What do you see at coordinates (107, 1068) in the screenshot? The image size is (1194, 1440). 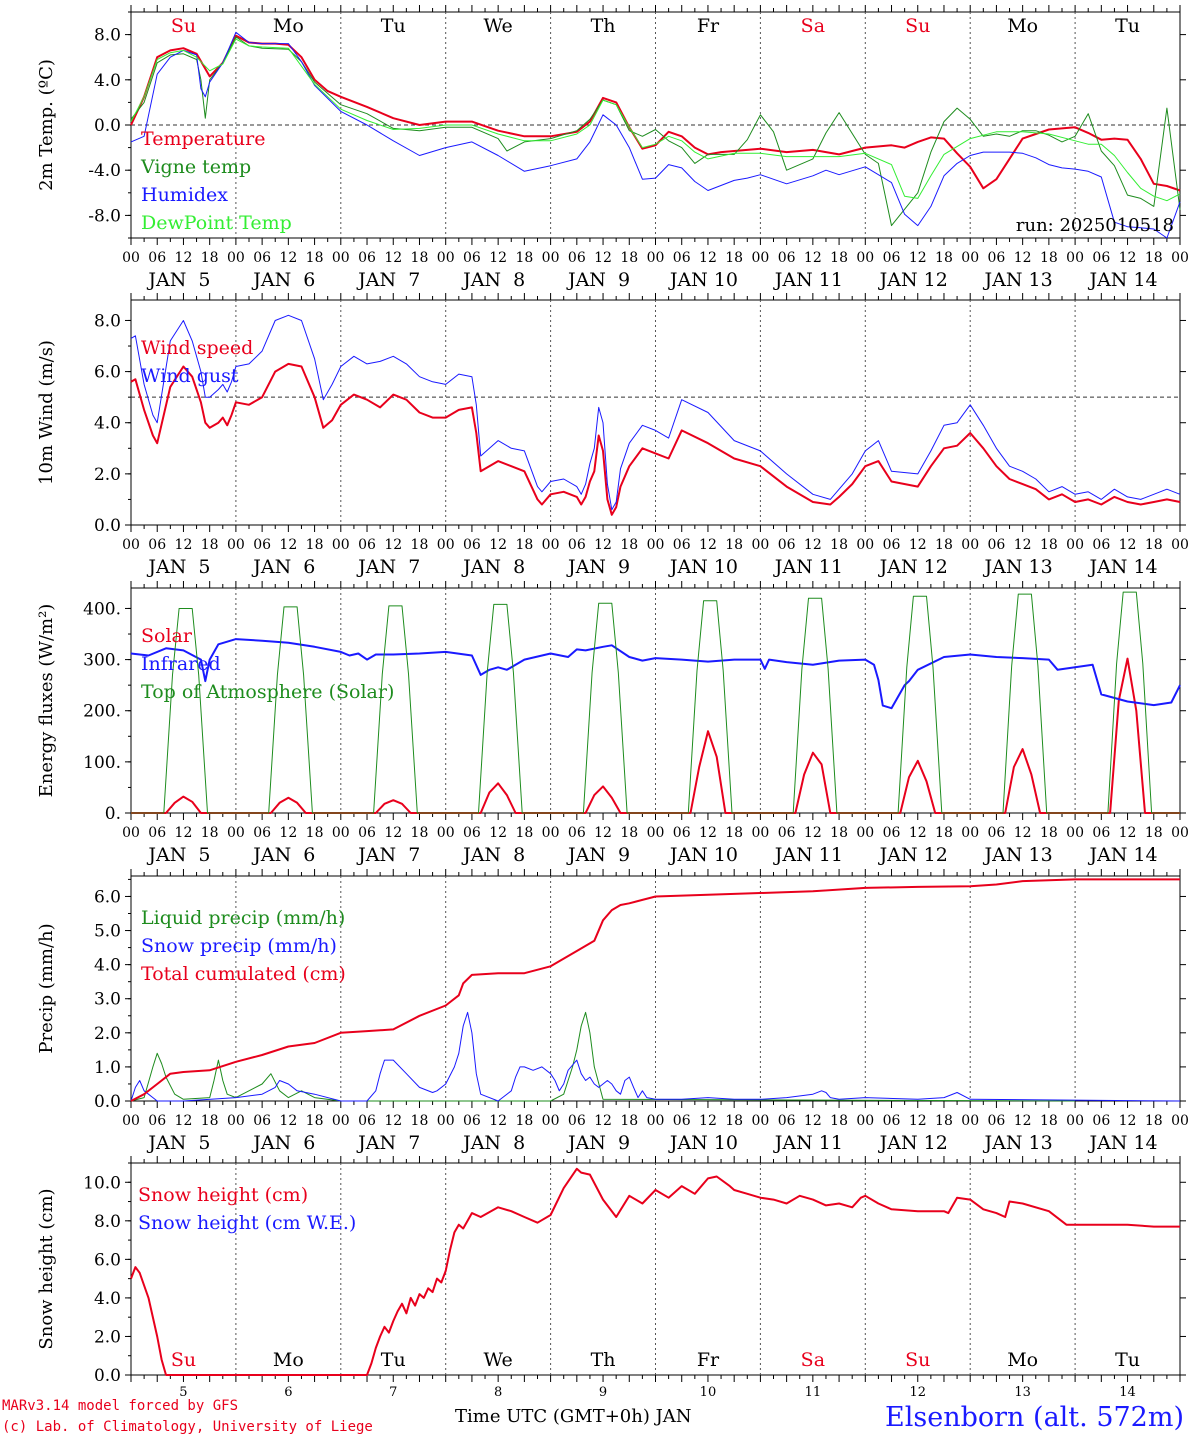 I see `y-tick-label: 1.0` at bounding box center [107, 1068].